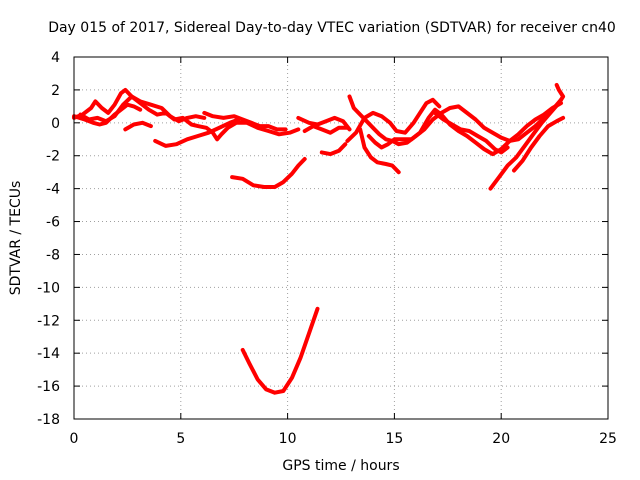  Describe the element at coordinates (48, 288) in the screenshot. I see `y-tick-label: -10` at that location.